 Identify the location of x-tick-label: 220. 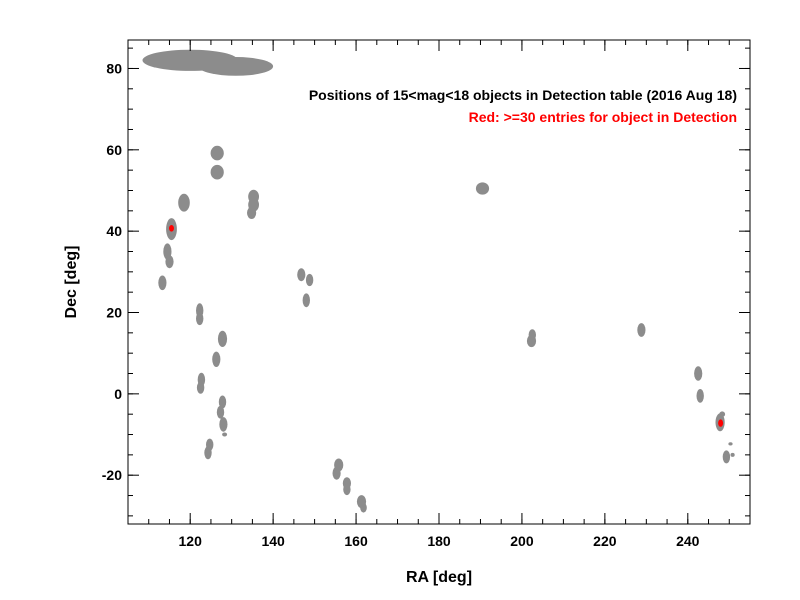
(605, 541).